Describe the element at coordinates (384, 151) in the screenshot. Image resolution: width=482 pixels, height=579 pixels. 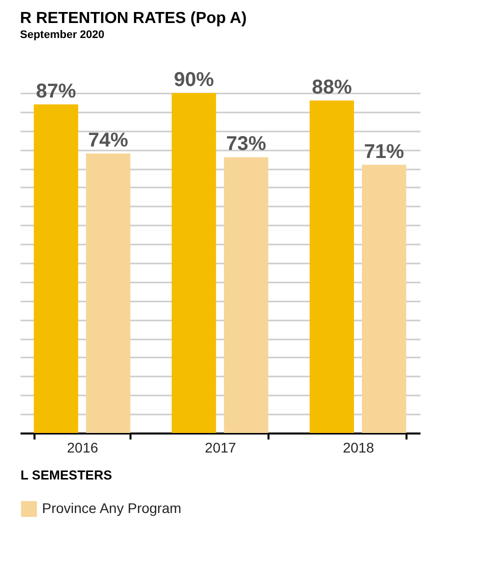
I see `data-label: 71%` at that location.